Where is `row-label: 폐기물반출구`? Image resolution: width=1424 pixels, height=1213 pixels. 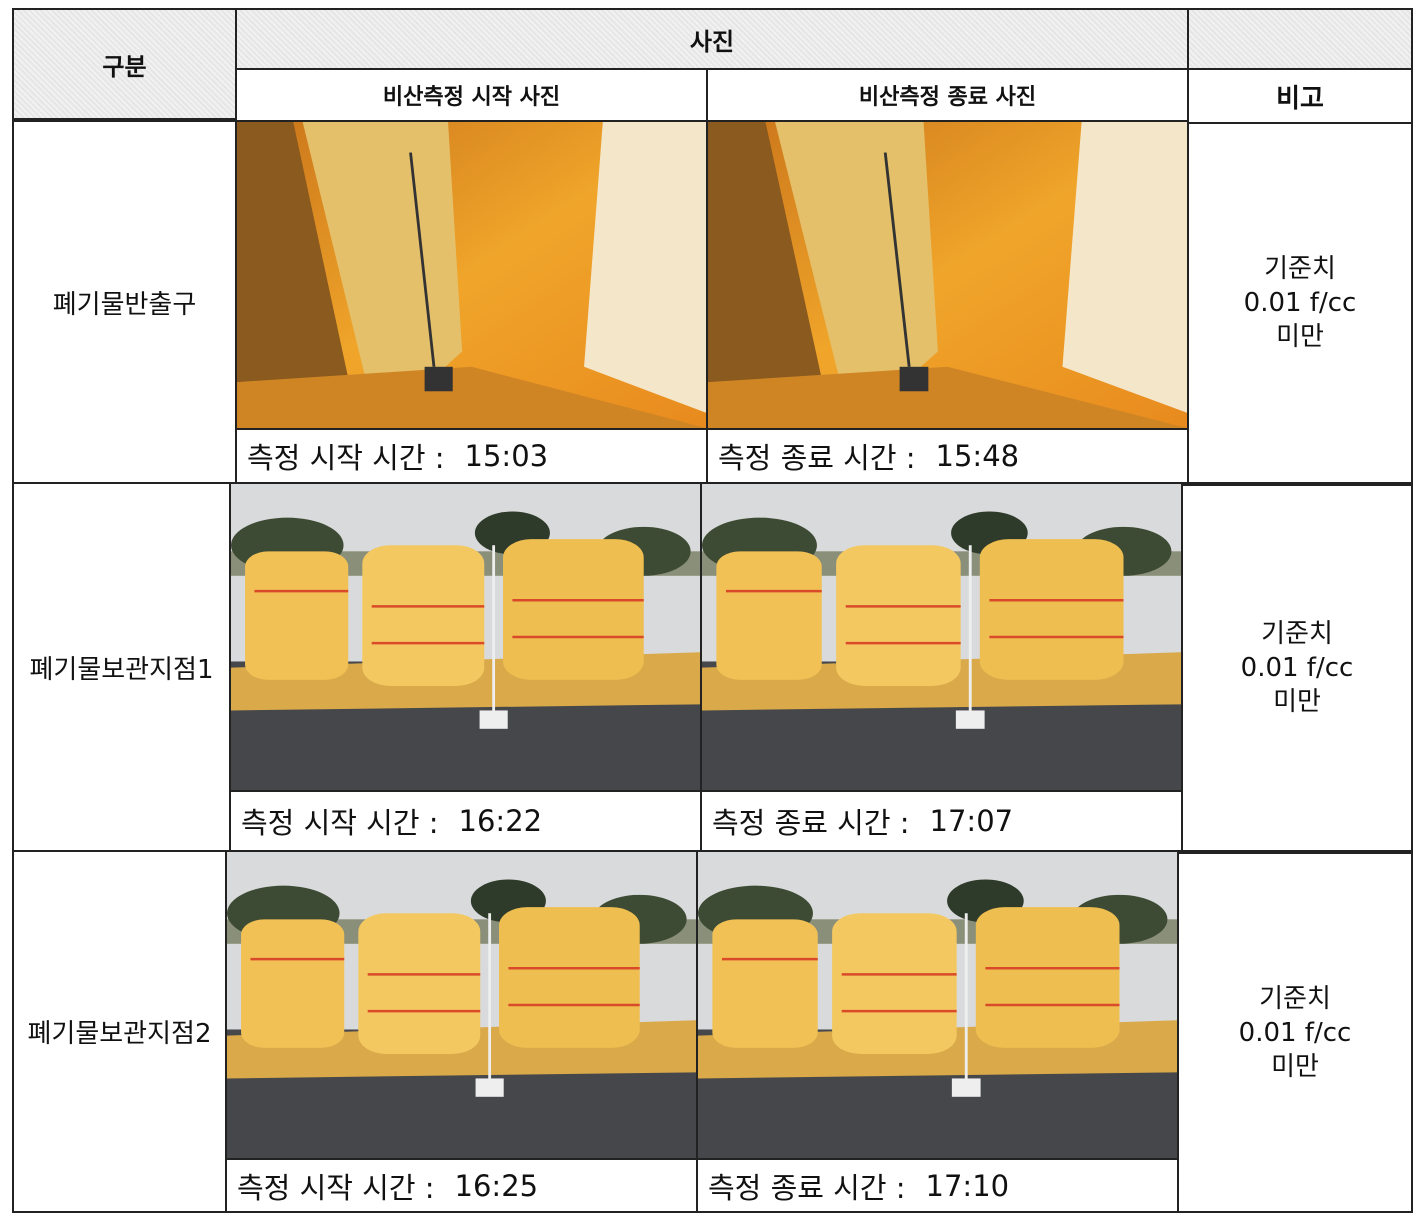
row-label: 폐기물반출구 is located at coordinates (124, 302).